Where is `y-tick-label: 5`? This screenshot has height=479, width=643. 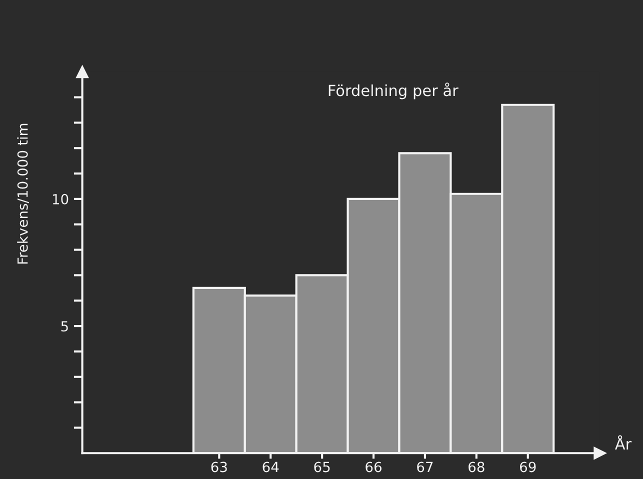
y-tick-label: 5 is located at coordinates (64, 326).